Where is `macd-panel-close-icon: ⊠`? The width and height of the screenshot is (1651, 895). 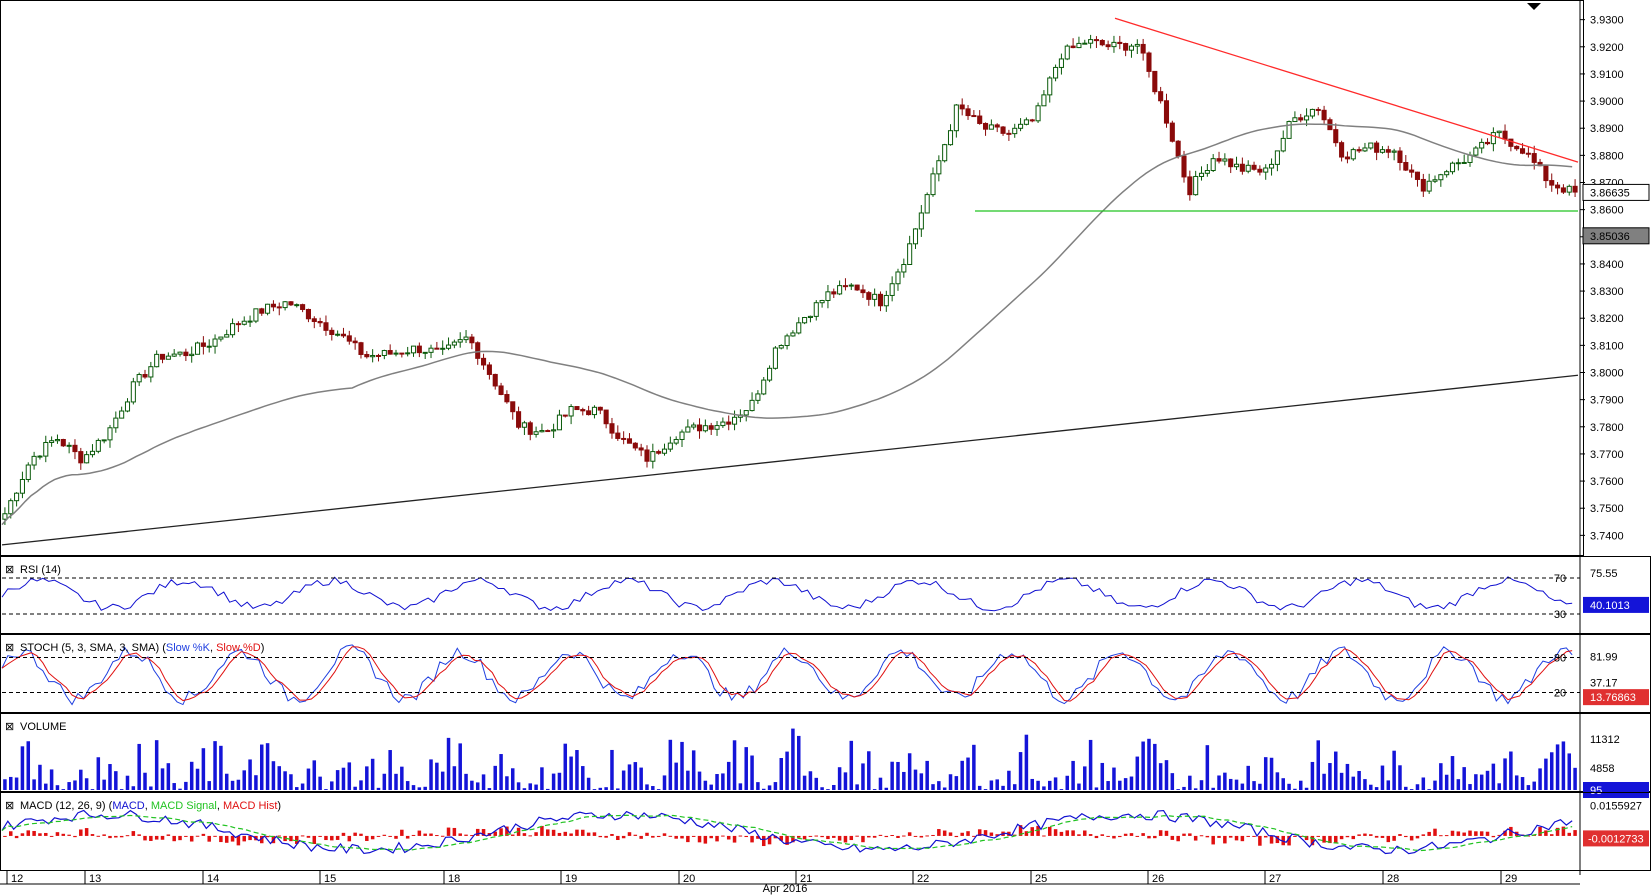
macd-panel-close-icon: ⊠ is located at coordinates (9, 806).